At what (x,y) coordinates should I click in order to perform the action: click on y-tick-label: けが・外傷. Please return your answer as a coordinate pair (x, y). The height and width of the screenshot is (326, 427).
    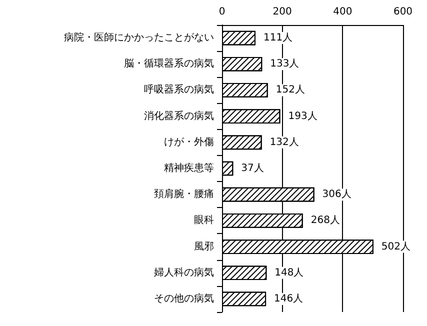
    Looking at the image, I should click on (189, 142).